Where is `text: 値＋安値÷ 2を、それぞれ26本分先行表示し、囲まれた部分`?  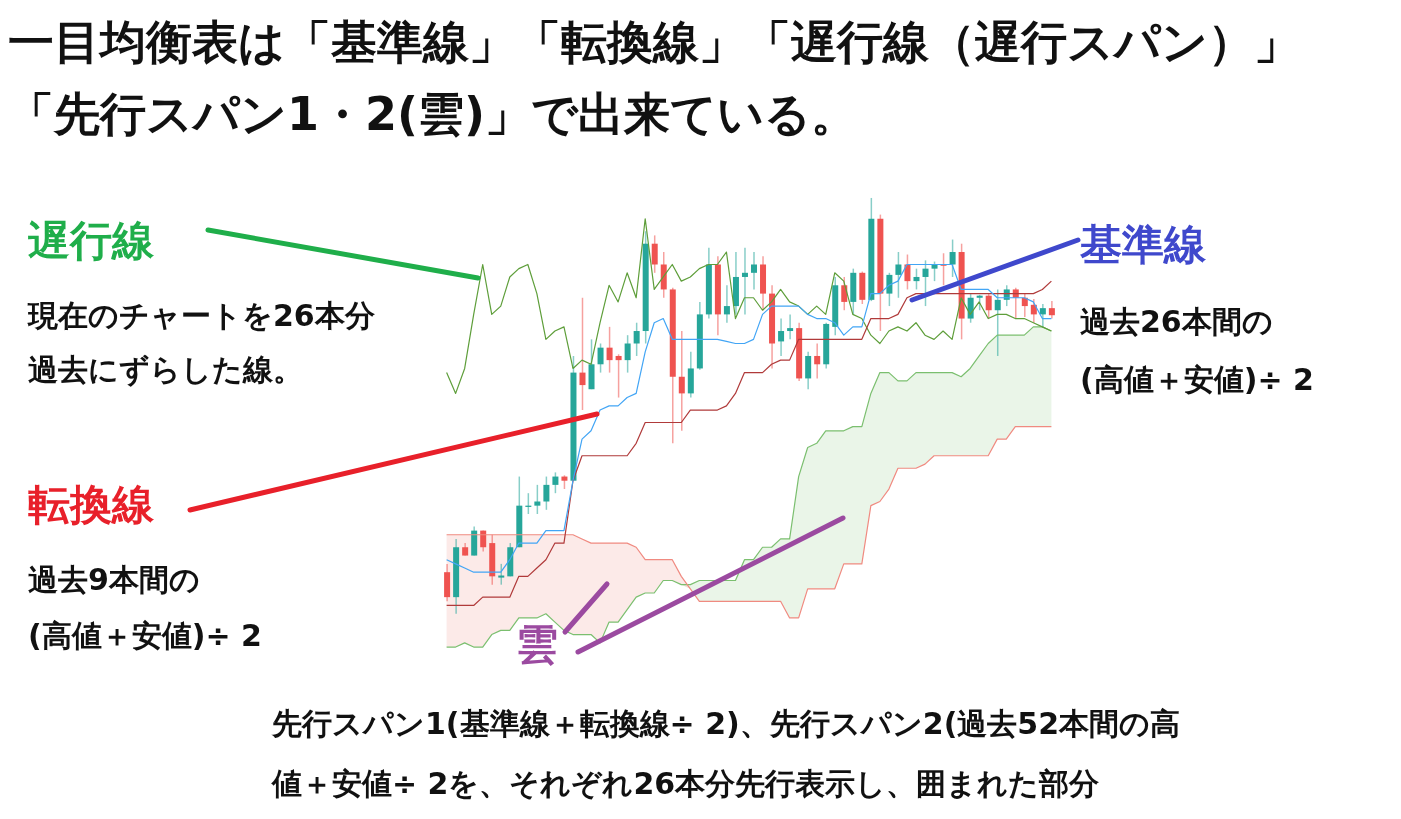 text: 値＋安値÷ 2を、それぞれ26本分先行表示し、囲まれた部分 is located at coordinates (686, 784).